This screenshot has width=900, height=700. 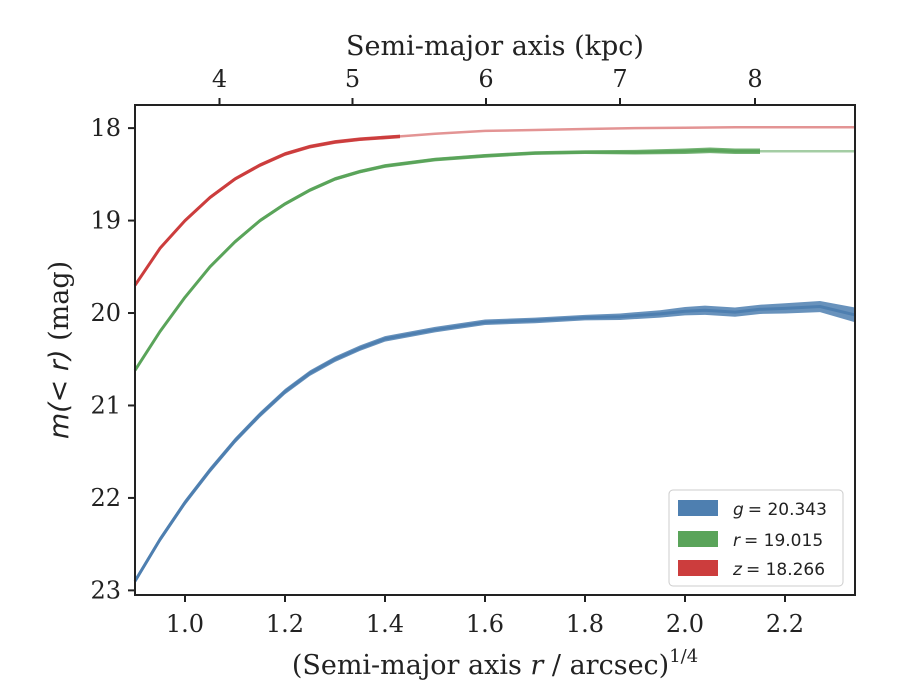 What do you see at coordinates (385, 624) in the screenshot?
I see `x-tick-label: 1.4` at bounding box center [385, 624].